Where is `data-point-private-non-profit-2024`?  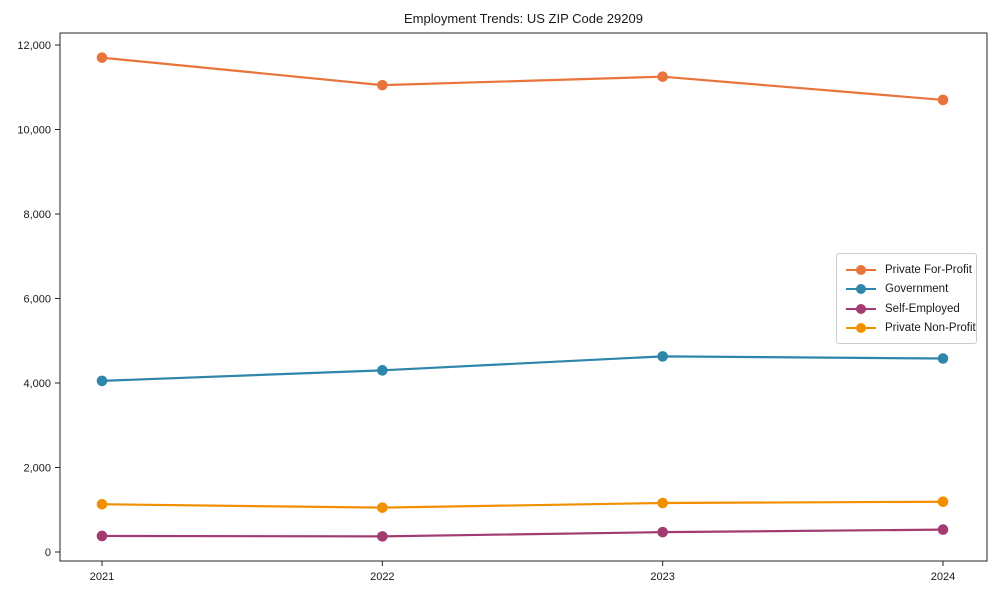 data-point-private-non-profit-2024 is located at coordinates (943, 502).